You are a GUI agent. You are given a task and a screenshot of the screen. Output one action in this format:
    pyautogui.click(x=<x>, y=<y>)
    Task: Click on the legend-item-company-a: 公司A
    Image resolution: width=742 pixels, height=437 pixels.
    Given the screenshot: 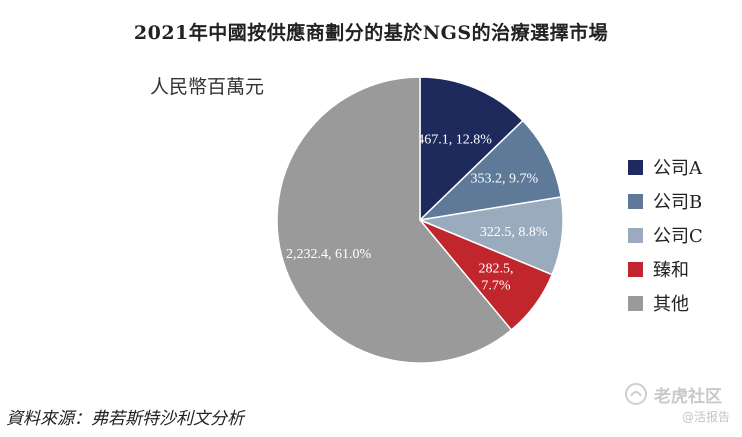 What is the action you would take?
    pyautogui.click(x=665, y=167)
    